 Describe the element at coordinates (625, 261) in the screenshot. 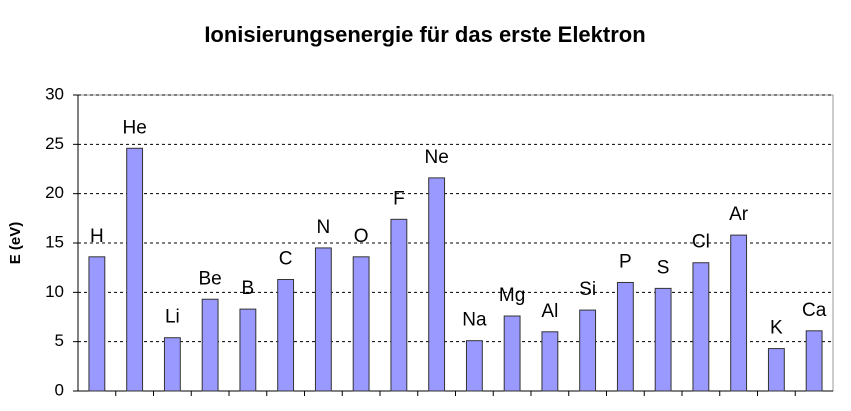

I see `bar-label: P` at that location.